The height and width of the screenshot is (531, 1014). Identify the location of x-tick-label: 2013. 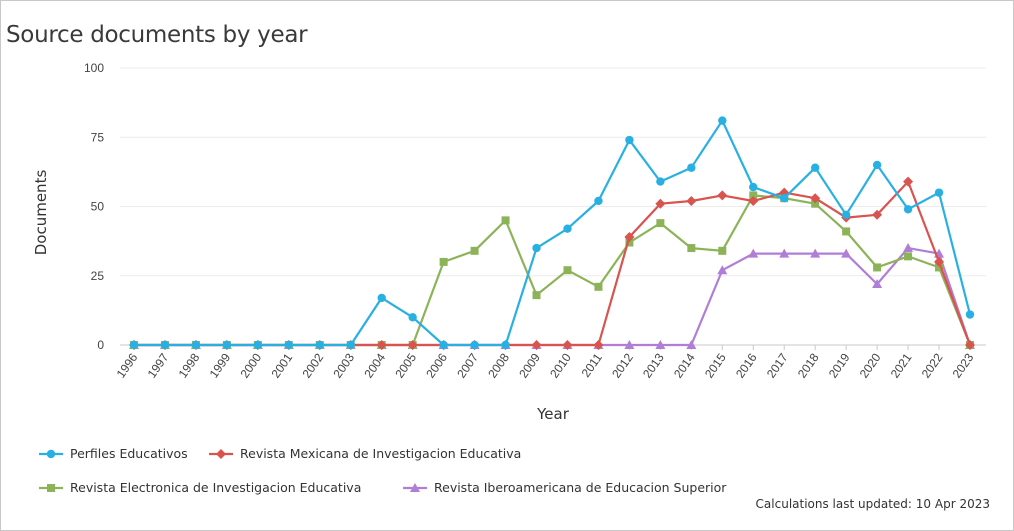
(653, 365).